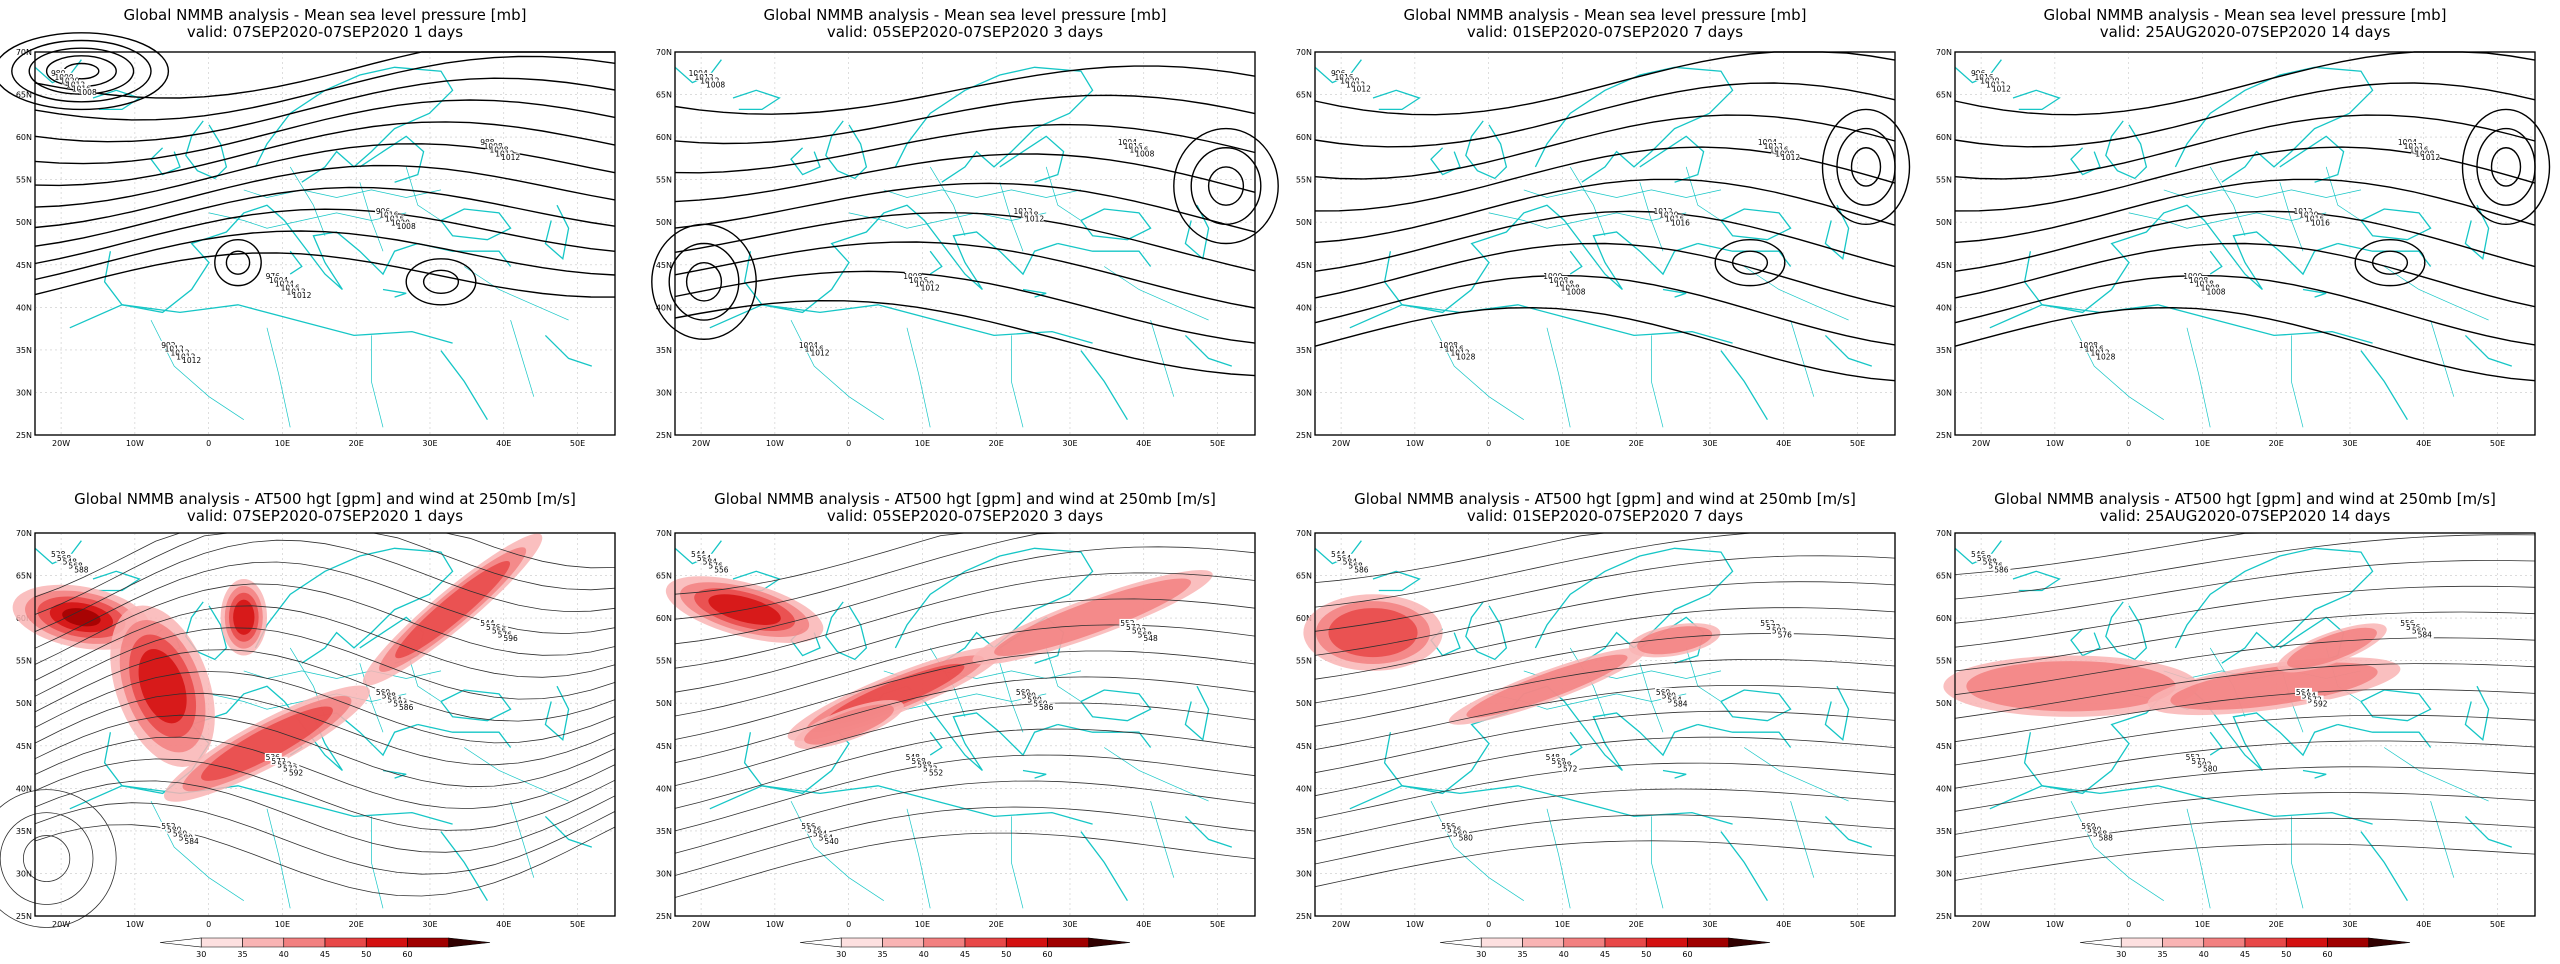  Describe the element at coordinates (24, 392) in the screenshot. I see `lat-tick-label: 30N` at that location.